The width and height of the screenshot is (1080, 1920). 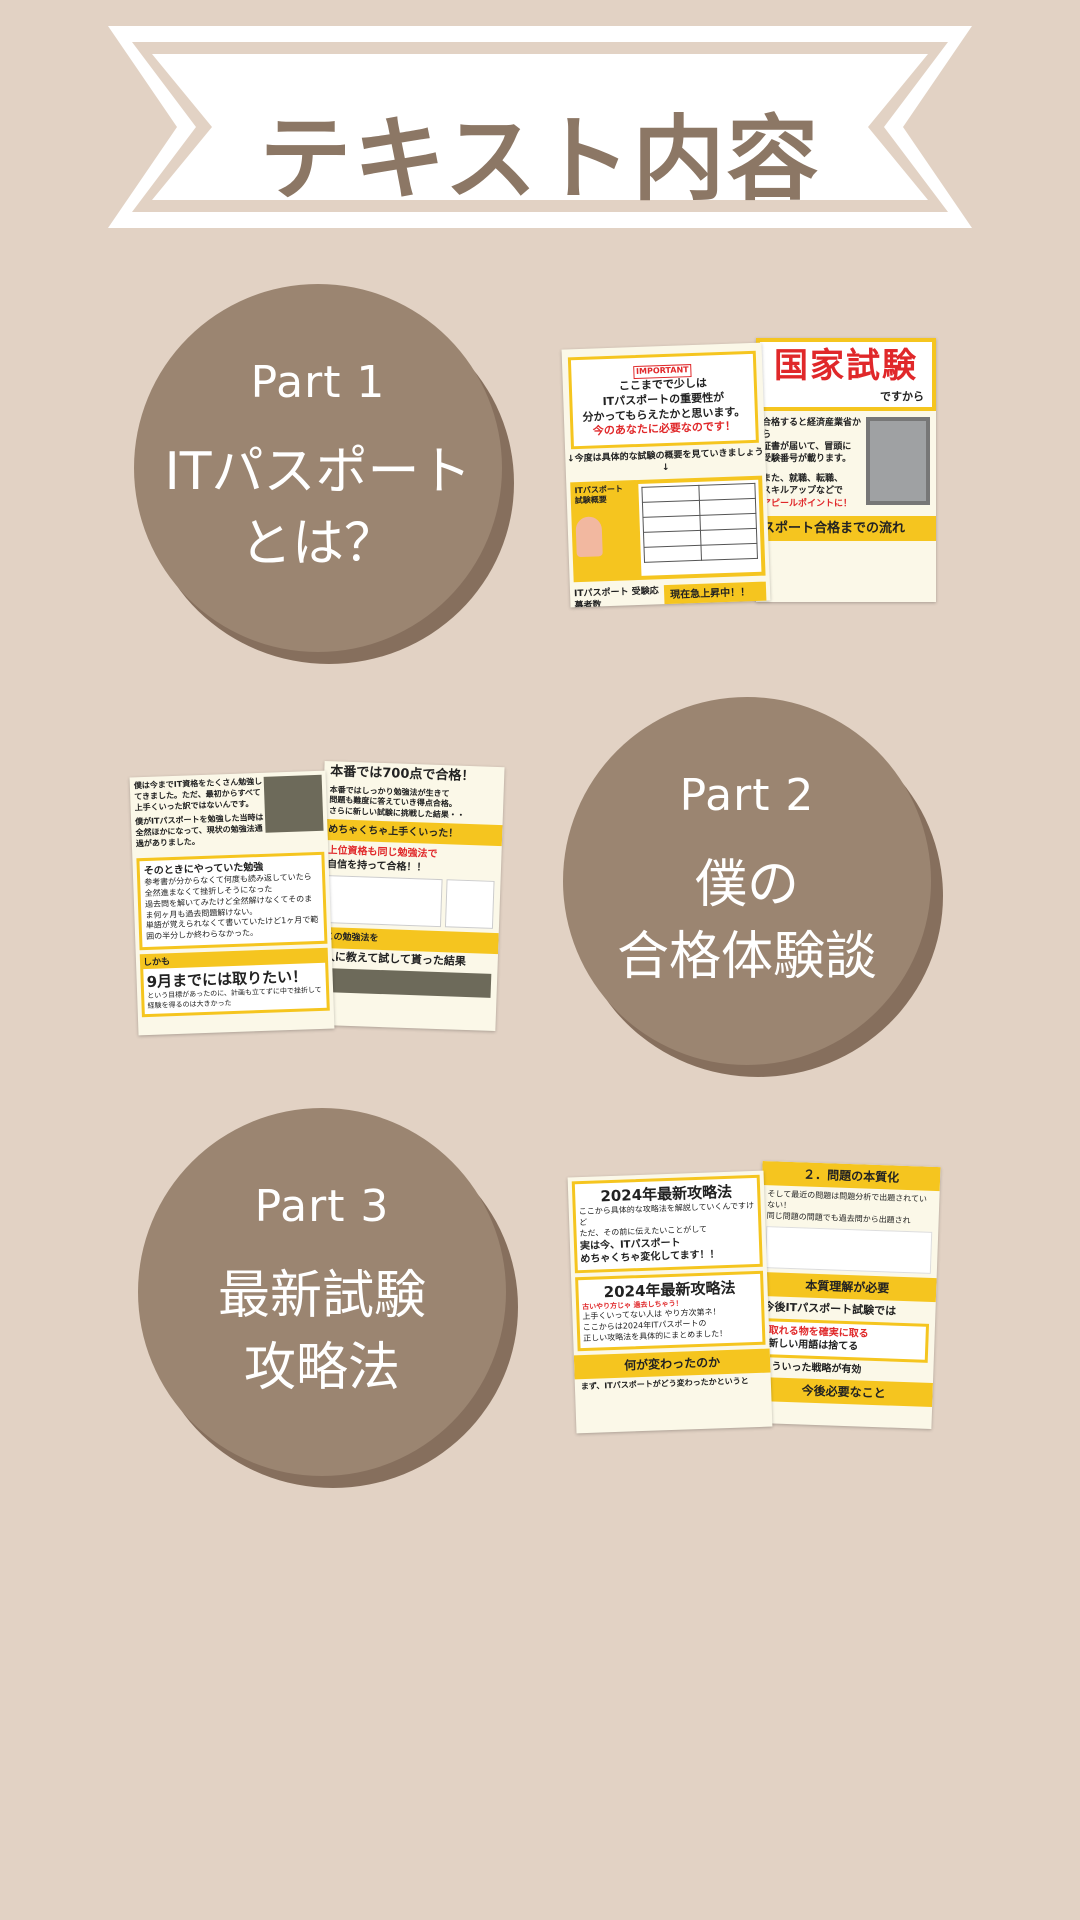 What do you see at coordinates (322, 1206) in the screenshot?
I see `part-label: Part 3` at bounding box center [322, 1206].